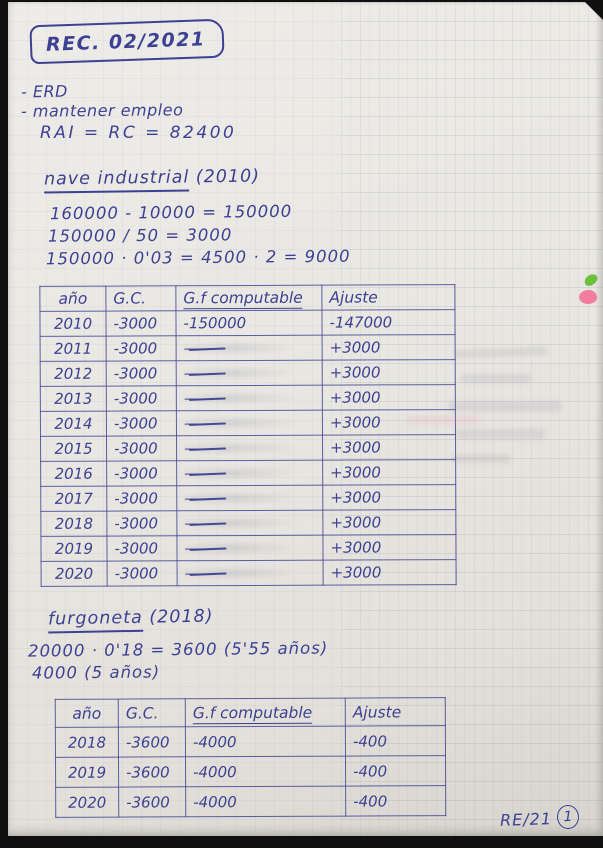 This screenshot has width=603, height=848. I want to click on section-heading-text: nave industrial, so click(116, 180).